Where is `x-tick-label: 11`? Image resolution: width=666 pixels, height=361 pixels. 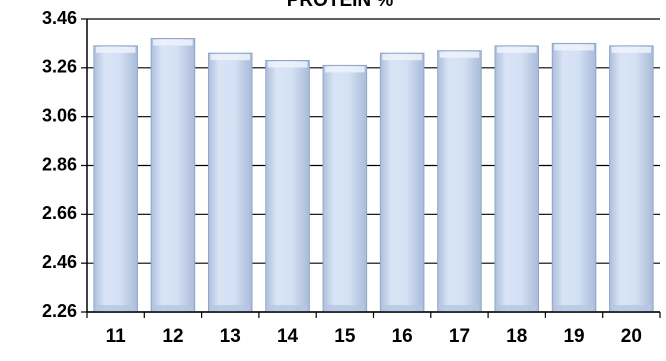
x-tick-label: 11 is located at coordinates (116, 336).